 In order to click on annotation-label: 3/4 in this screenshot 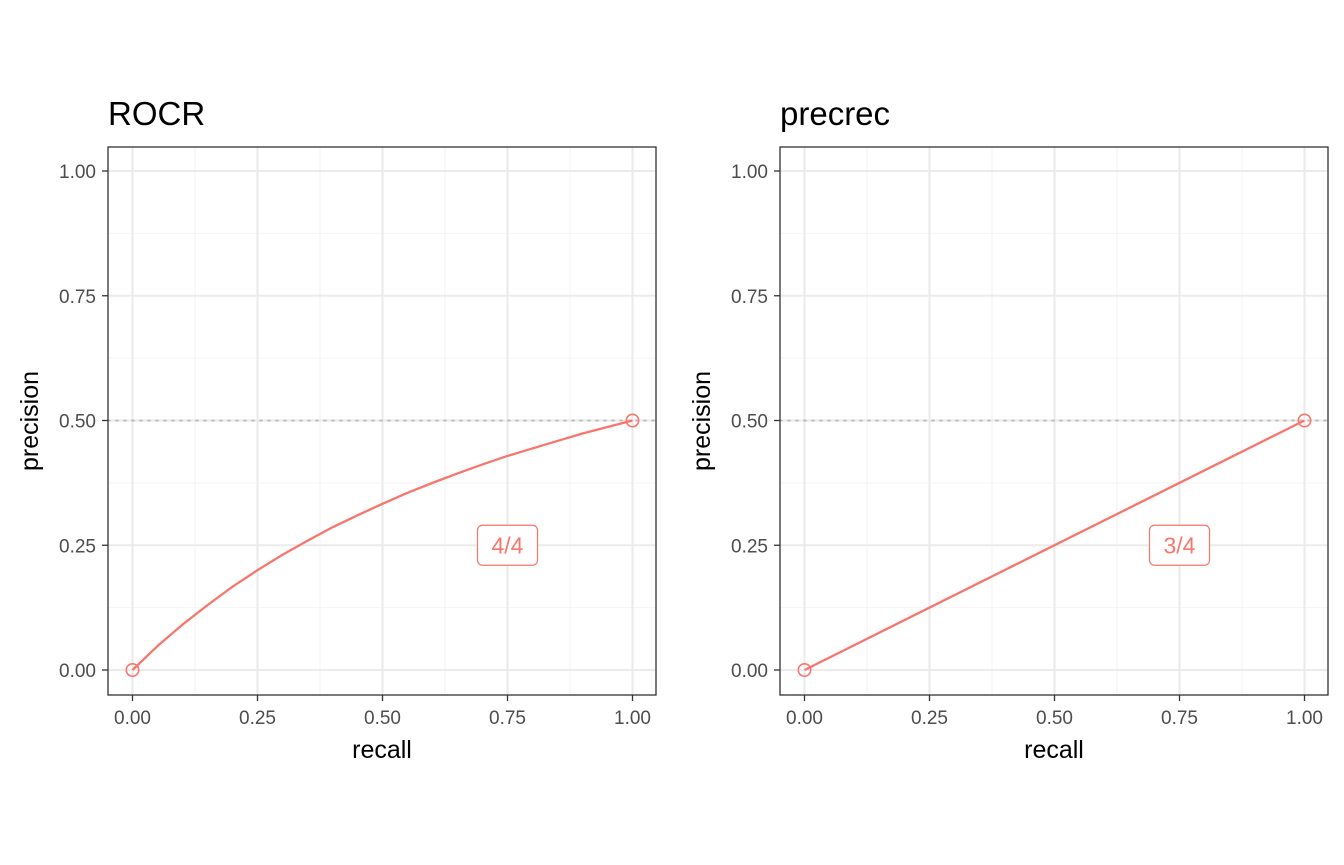, I will do `click(1180, 545)`.